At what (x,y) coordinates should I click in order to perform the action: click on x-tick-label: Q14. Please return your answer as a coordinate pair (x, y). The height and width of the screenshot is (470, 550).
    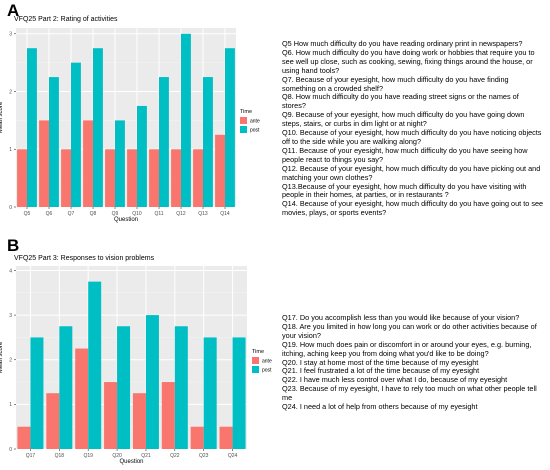
    Looking at the image, I should click on (225, 214).